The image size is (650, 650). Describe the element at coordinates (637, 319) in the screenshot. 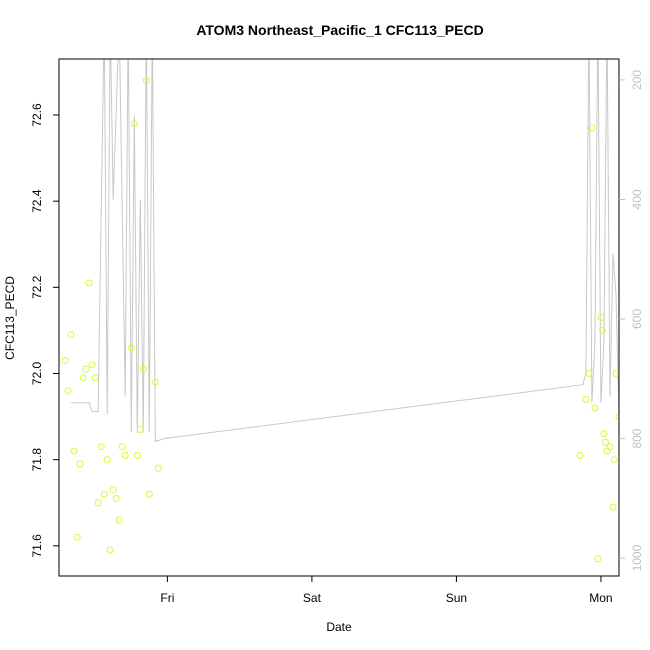

I see `y2-tick-label: 600` at that location.